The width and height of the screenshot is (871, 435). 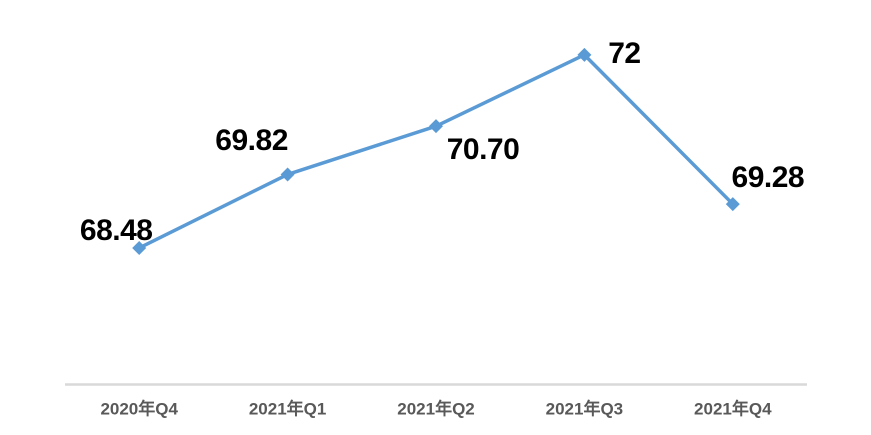 I want to click on x-axis-tick-label: 2020年Q4, so click(x=139, y=409).